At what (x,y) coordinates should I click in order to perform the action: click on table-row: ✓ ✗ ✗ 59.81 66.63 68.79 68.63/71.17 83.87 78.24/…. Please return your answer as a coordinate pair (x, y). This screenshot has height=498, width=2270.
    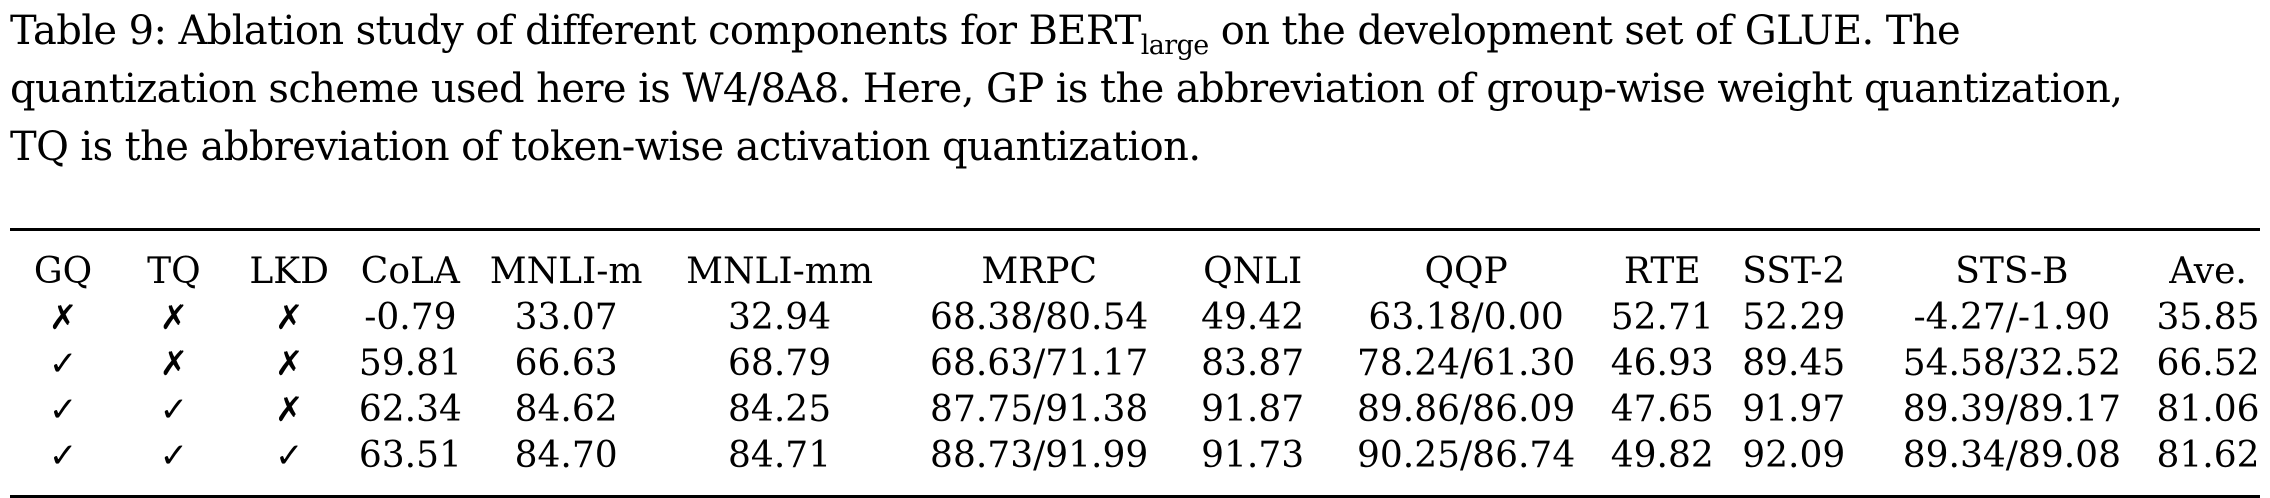
    Looking at the image, I should click on (1135, 364).